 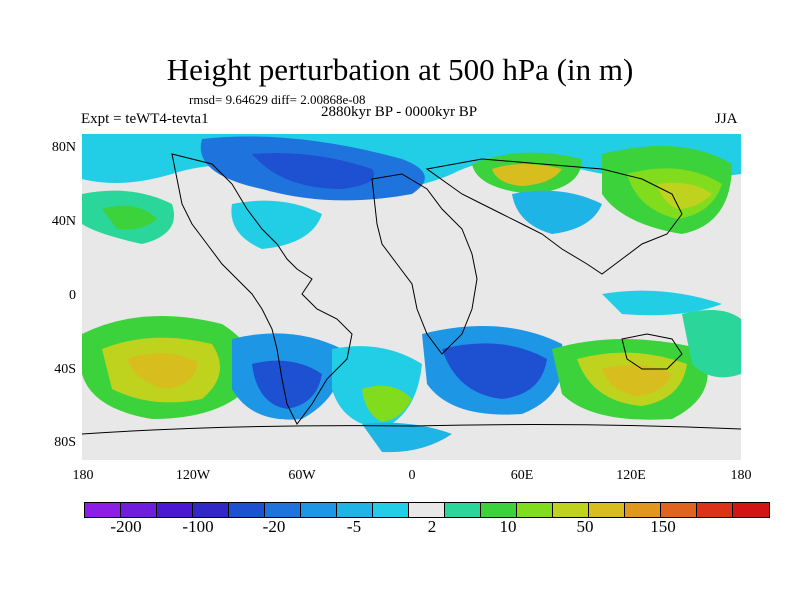 I want to click on colorbar-label-neg5: -5, so click(x=354, y=526).